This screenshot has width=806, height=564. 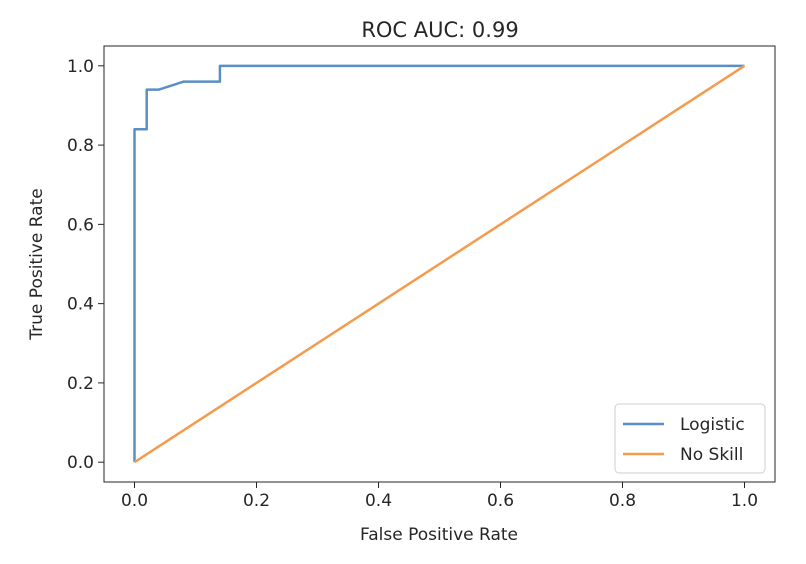 I want to click on y-tick-label: 0.0, so click(x=80, y=463).